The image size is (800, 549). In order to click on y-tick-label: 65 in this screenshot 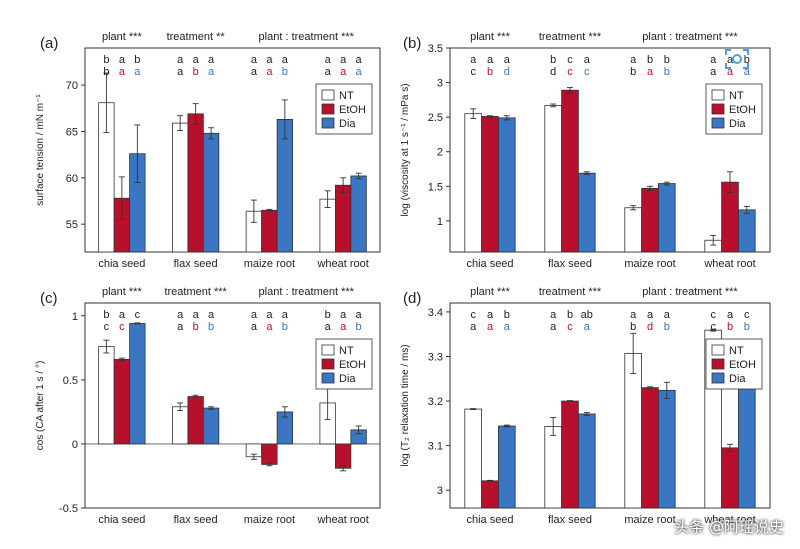, I will do `click(72, 132)`.